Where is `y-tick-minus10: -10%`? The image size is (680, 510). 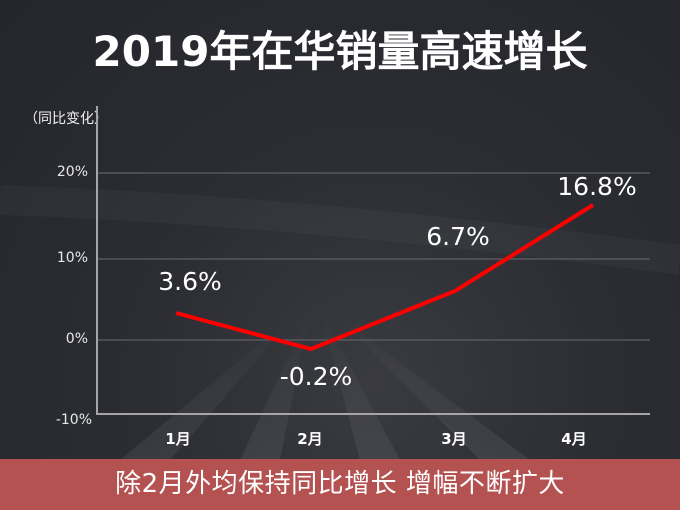
y-tick-minus10: -10% is located at coordinates (73, 420).